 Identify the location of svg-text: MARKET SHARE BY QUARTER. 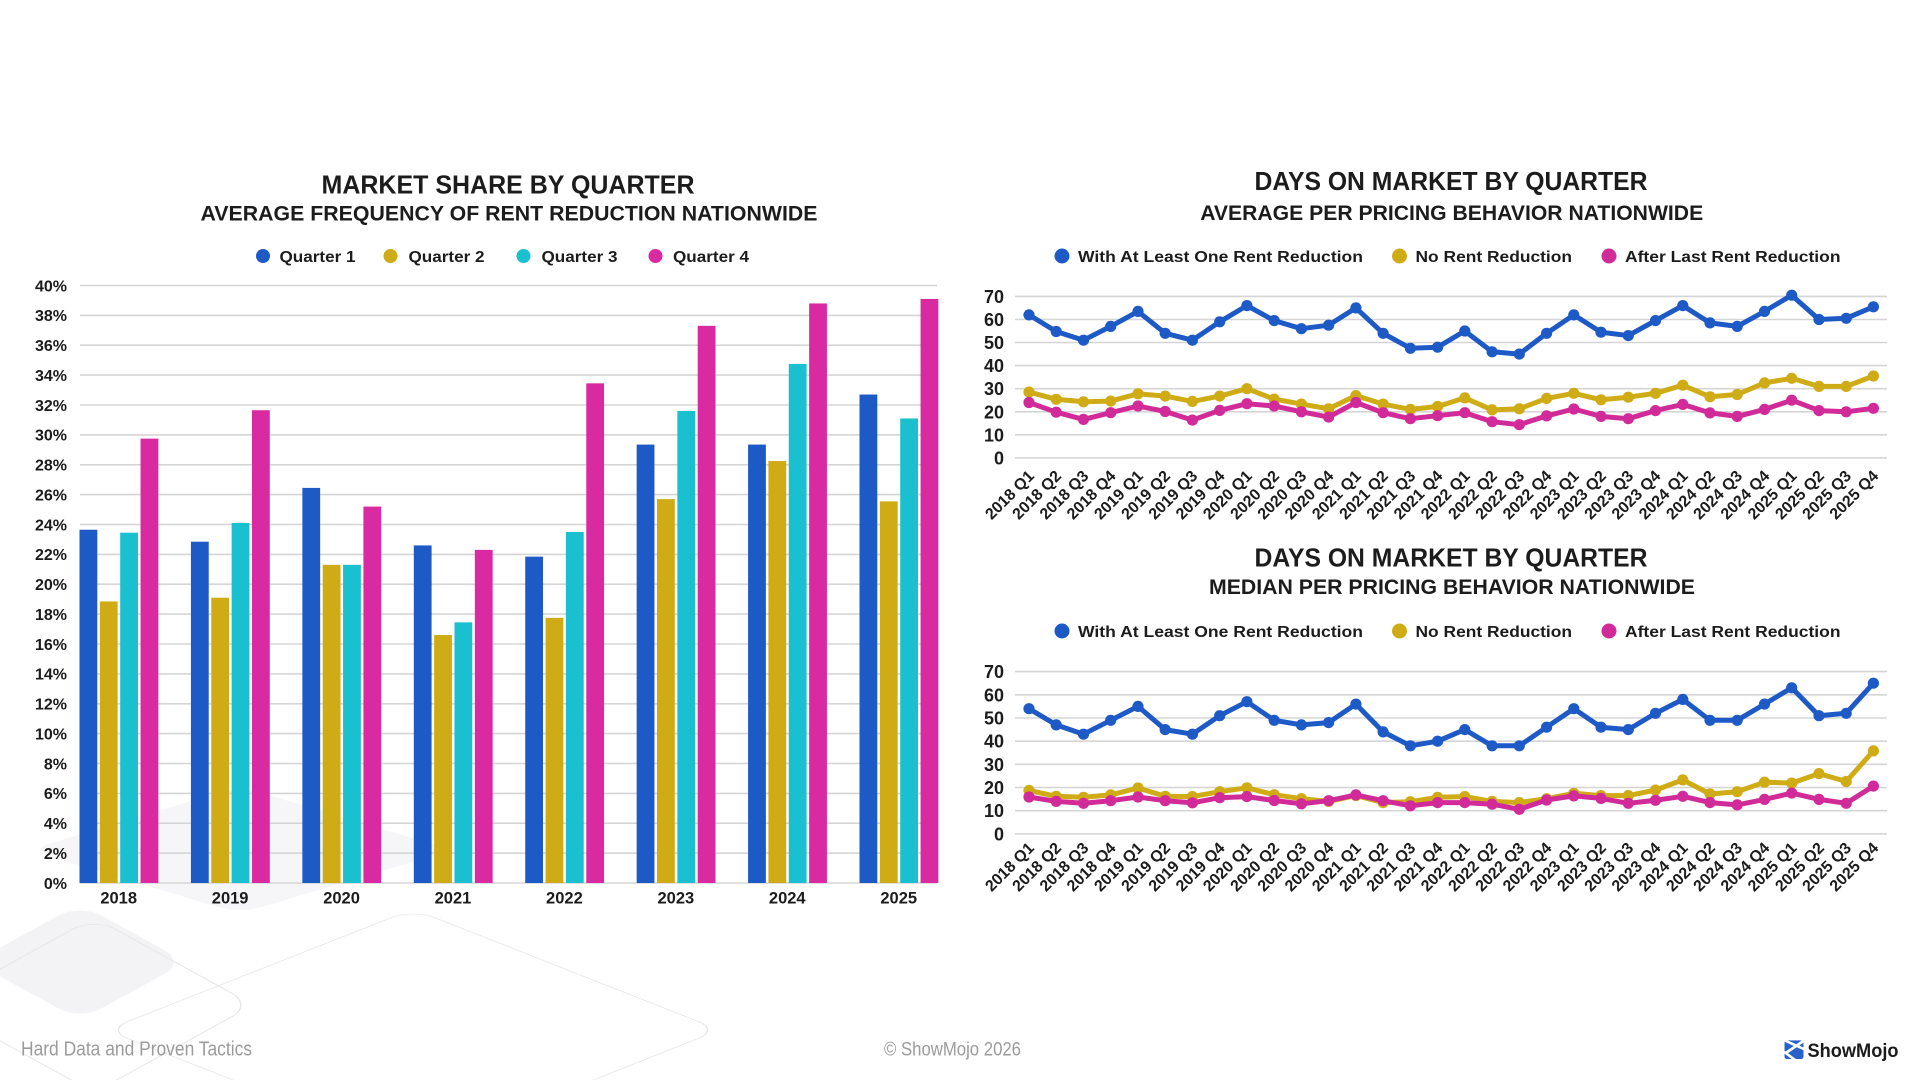
(508, 185).